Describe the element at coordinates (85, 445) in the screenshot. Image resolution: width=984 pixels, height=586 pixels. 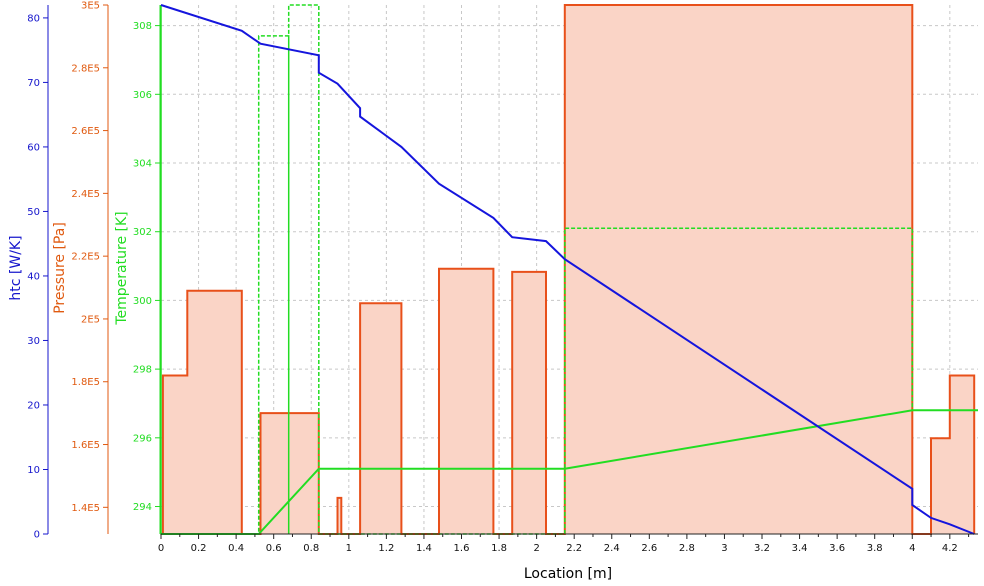
I see `pressure-tick-label: 1.6E5` at that location.